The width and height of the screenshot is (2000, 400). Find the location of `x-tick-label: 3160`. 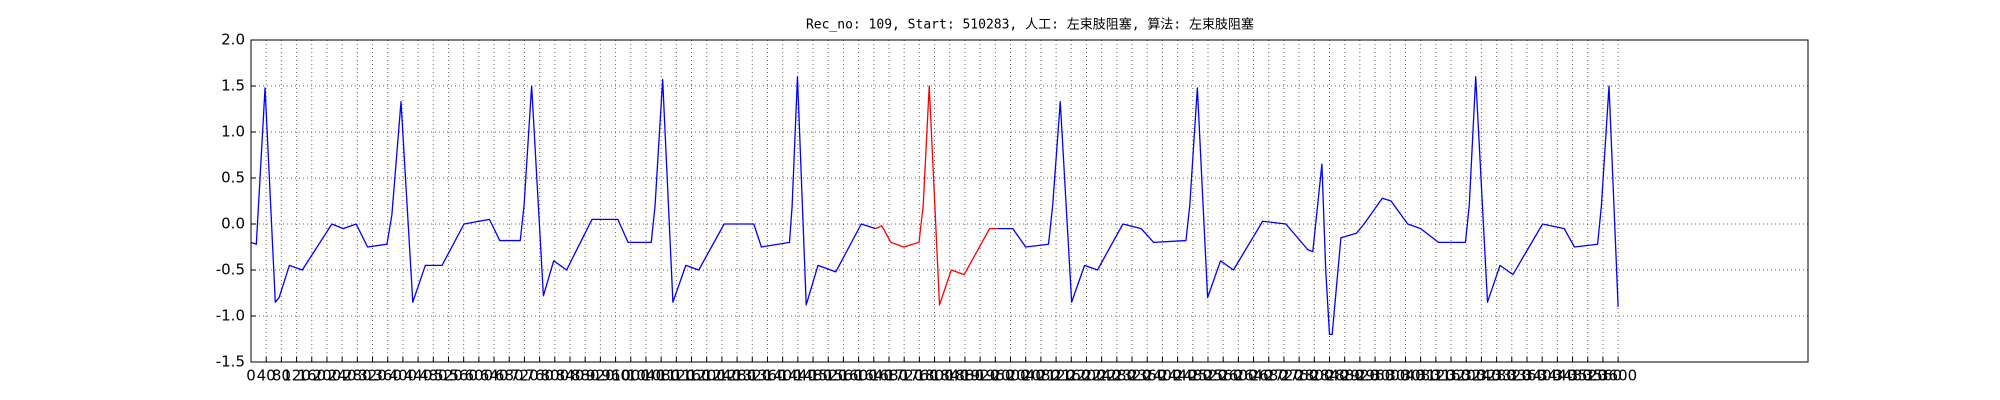

x-tick-label: 3160 is located at coordinates (1451, 376).